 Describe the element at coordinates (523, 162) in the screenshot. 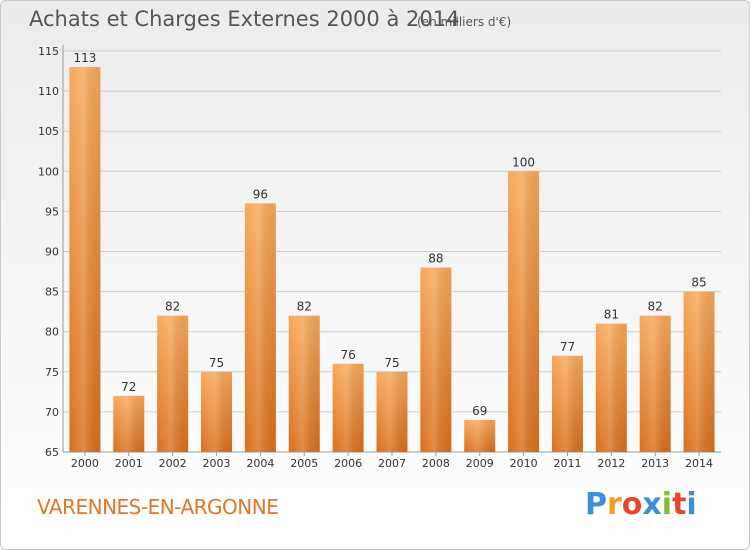

I see `data-label: 100` at that location.